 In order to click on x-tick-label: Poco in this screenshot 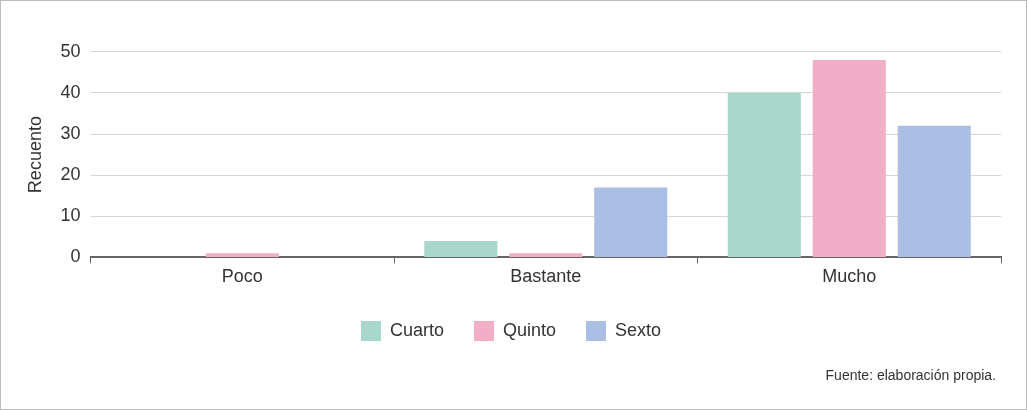, I will do `click(242, 276)`.